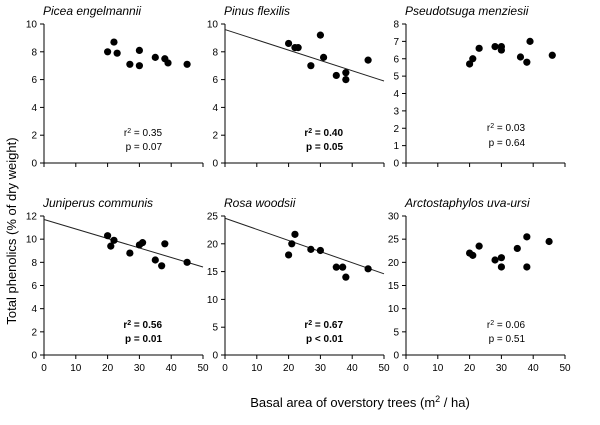 The height and width of the screenshot is (425, 600). I want to click on r-squared-label: r2 = 0.35, so click(143, 134).